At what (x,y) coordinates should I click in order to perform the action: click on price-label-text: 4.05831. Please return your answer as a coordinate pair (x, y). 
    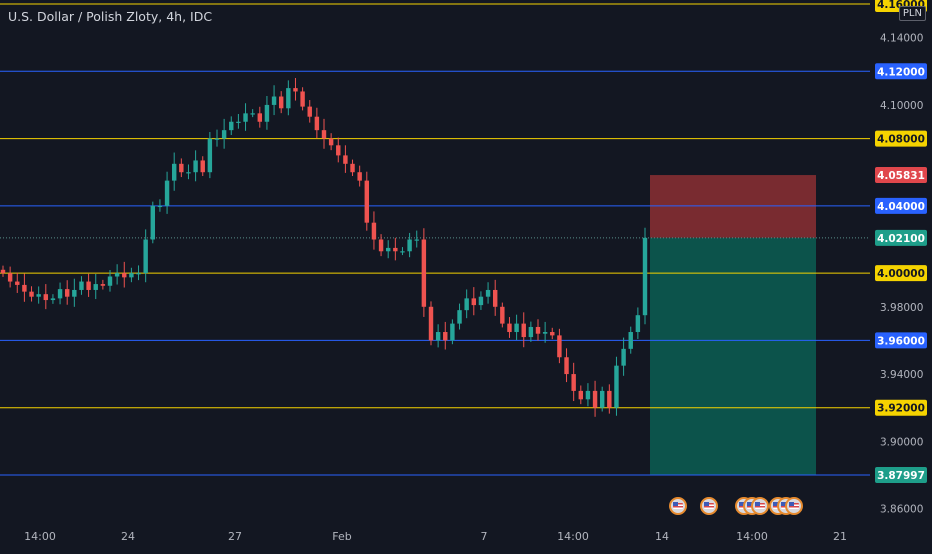
    Looking at the image, I should click on (901, 176).